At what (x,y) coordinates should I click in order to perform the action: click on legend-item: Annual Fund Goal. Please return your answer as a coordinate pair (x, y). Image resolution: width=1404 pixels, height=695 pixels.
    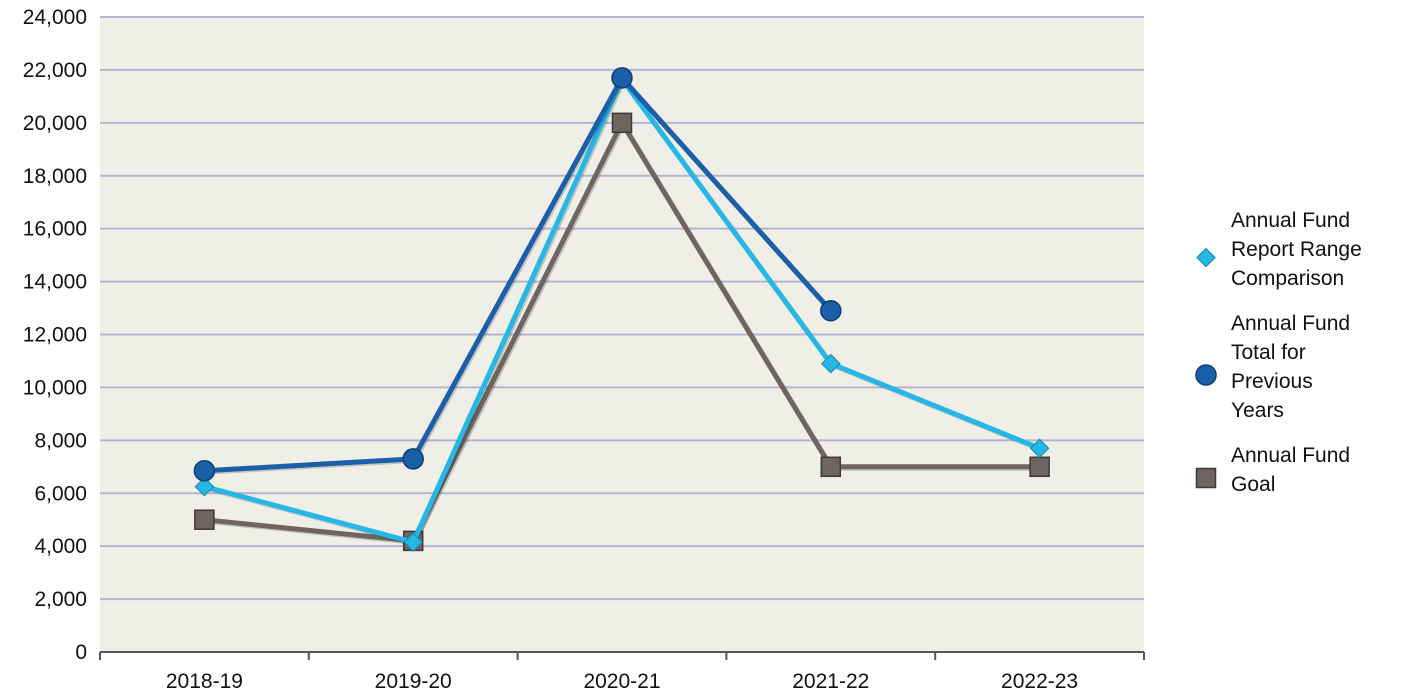
    Looking at the image, I should click on (1272, 470).